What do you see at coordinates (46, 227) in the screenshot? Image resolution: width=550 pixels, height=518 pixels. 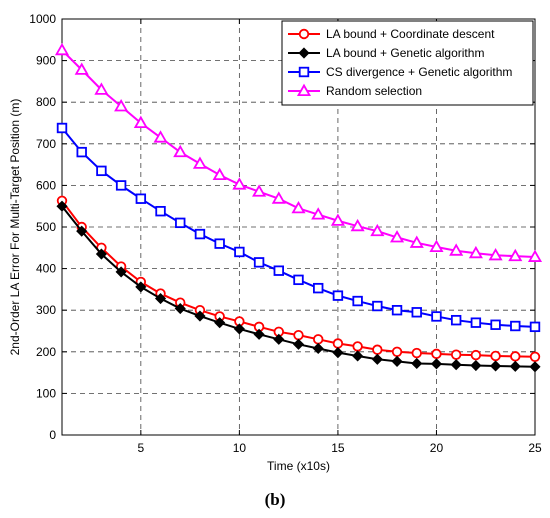 I see `y-tick-label: 500` at bounding box center [46, 227].